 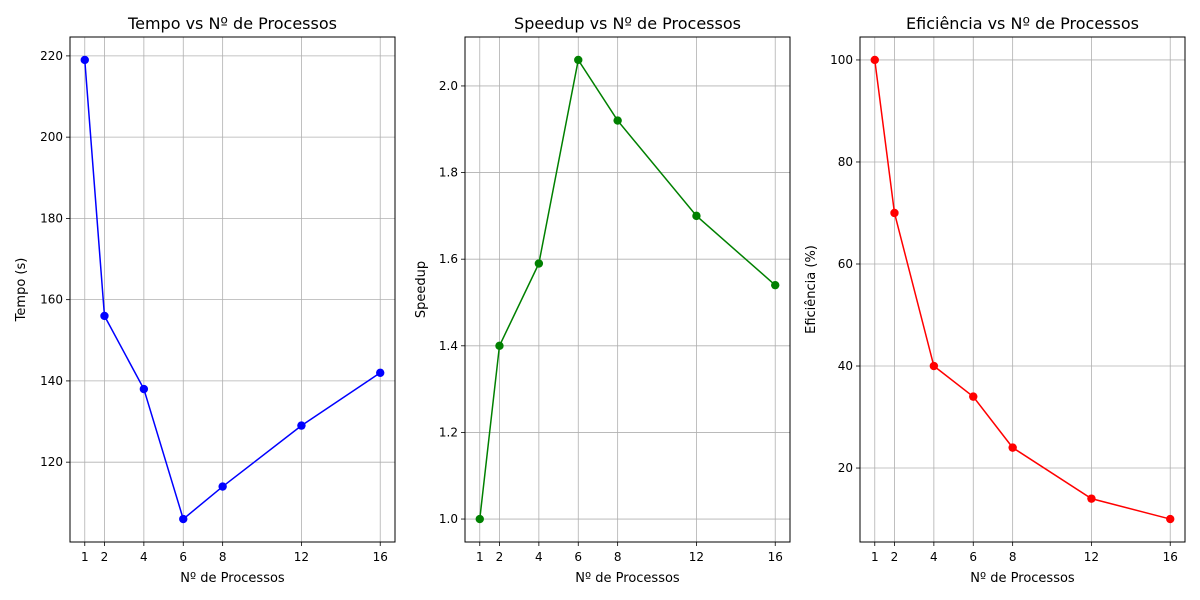 I want to click on y-tick-label: 80, so click(x=845, y=162).